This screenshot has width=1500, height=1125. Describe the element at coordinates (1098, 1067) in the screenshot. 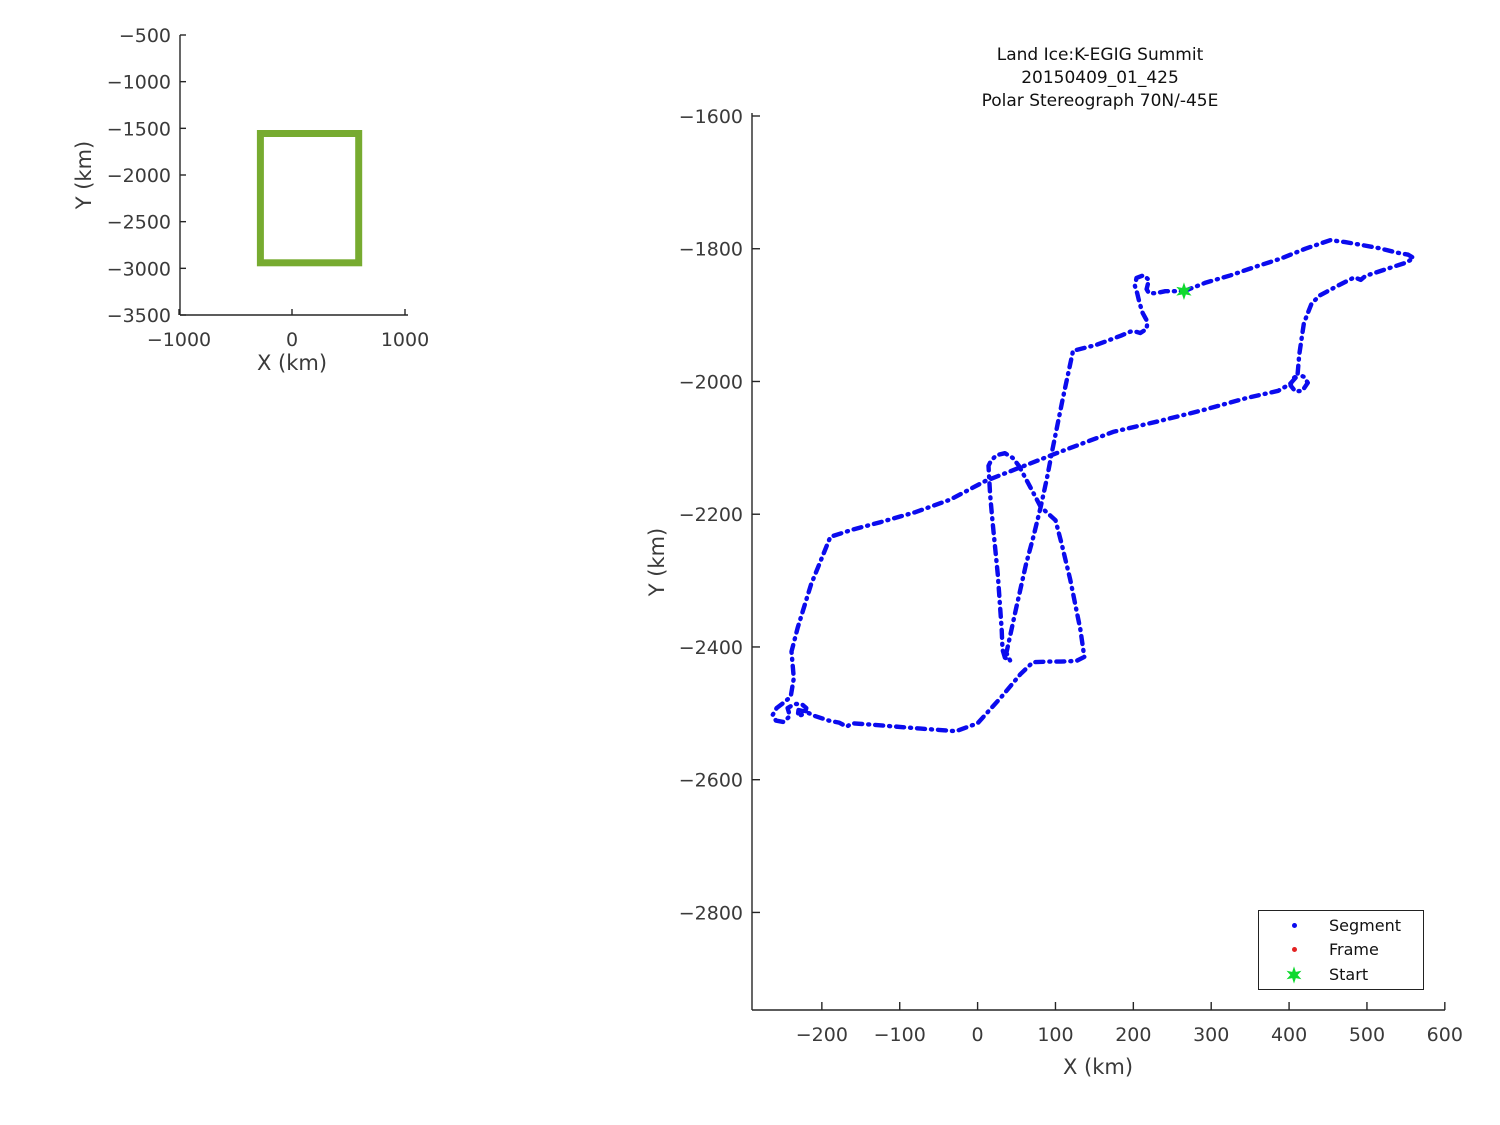

I see `main-x-axis-label: X (km)` at that location.